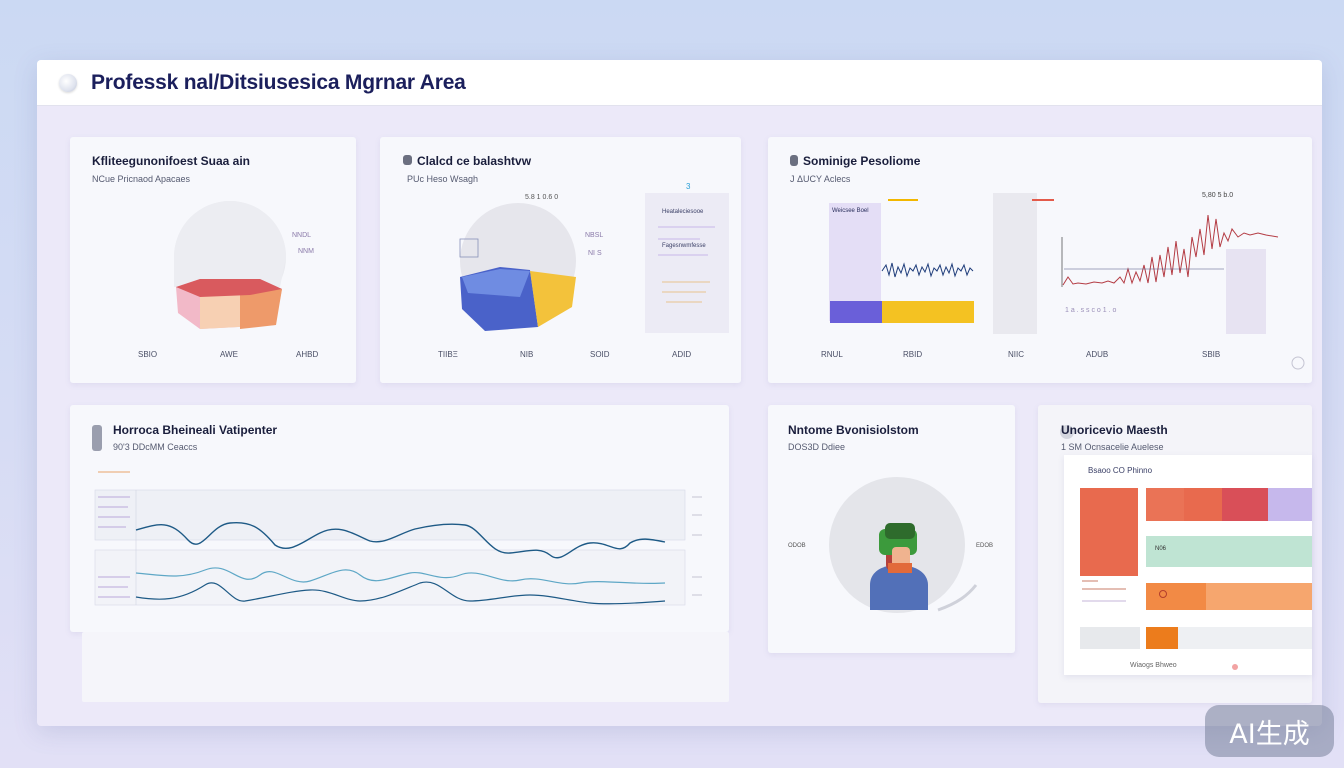  I want to click on svg-text: NBSL, so click(594, 235).